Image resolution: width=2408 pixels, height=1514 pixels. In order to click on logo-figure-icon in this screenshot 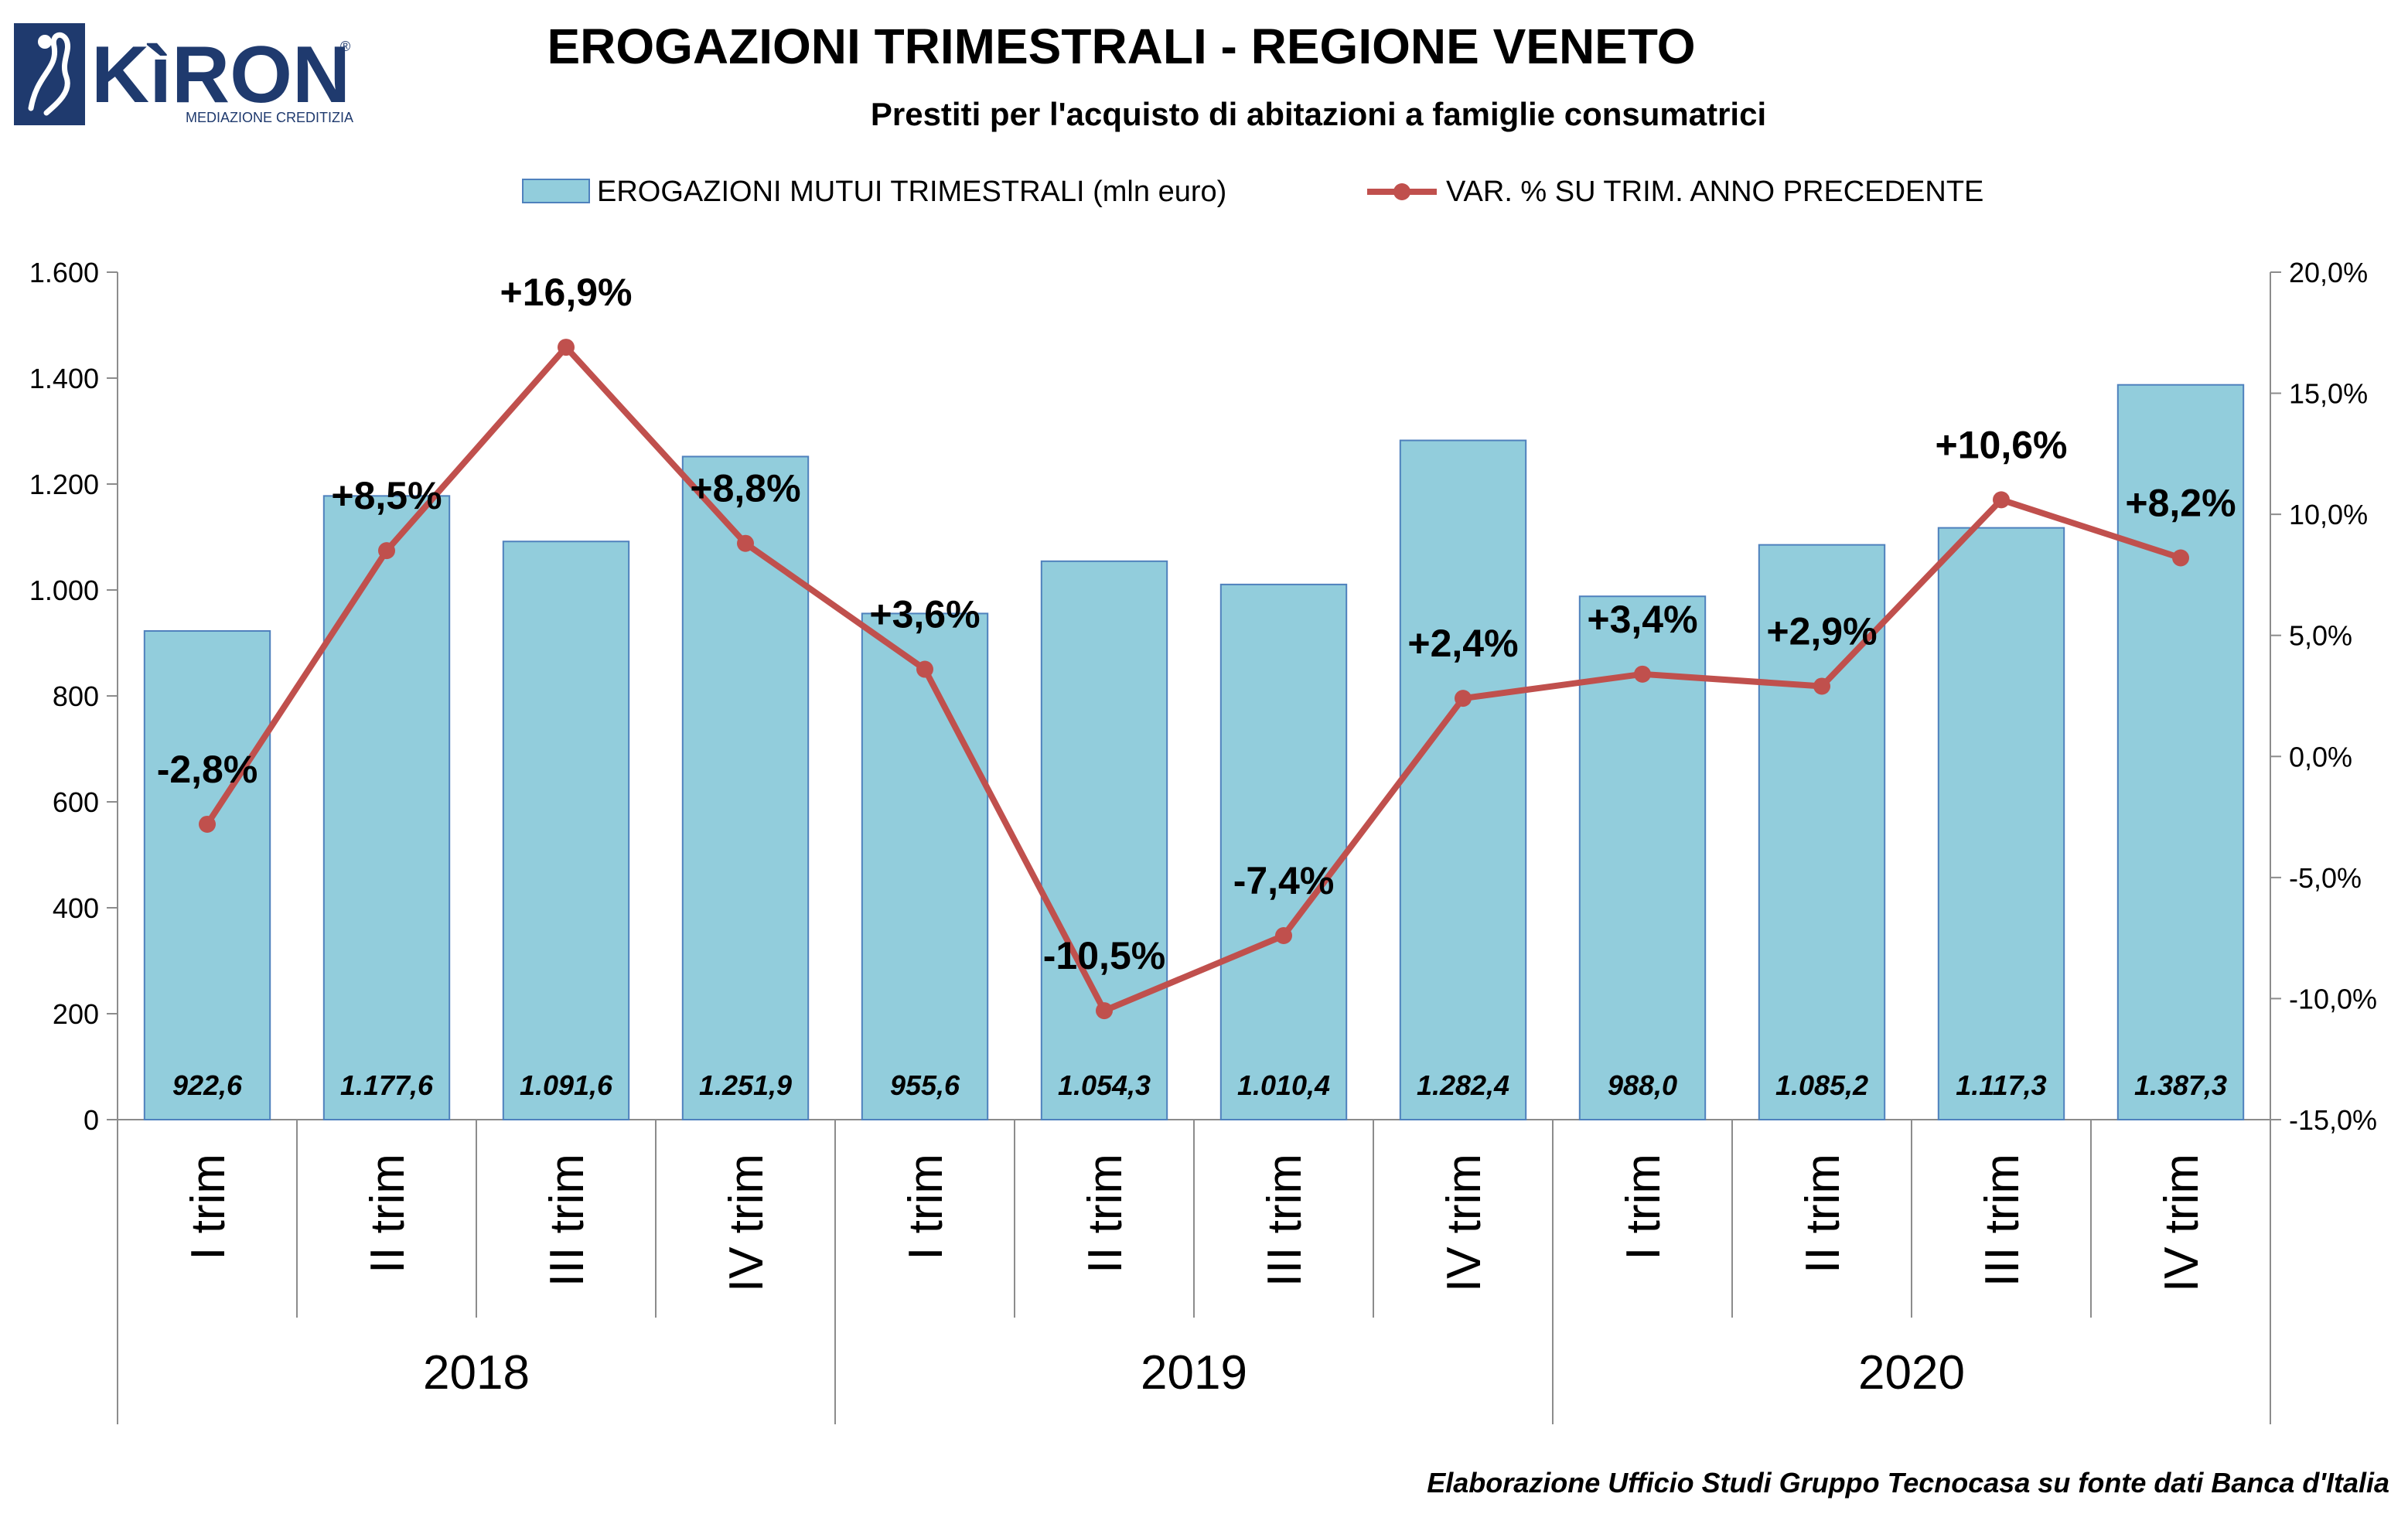, I will do `click(49, 74)`.